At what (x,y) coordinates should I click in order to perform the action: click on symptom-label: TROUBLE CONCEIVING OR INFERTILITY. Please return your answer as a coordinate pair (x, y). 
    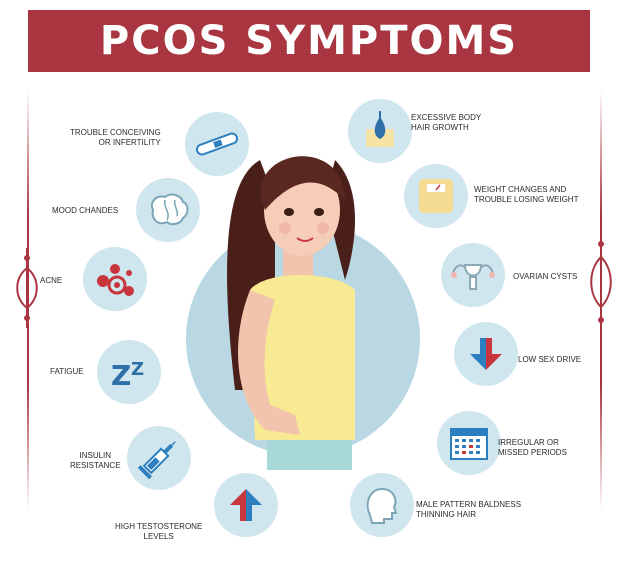
    Looking at the image, I should click on (115, 137).